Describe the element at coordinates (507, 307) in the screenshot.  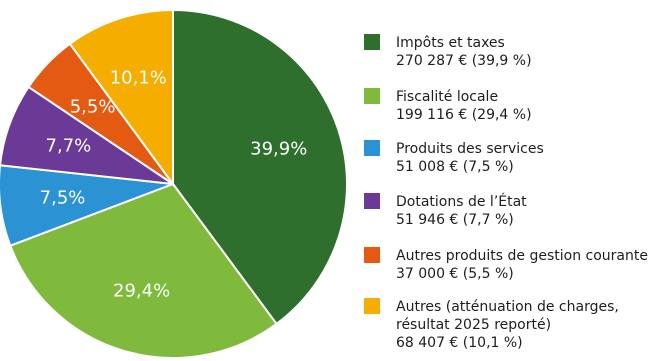
I see `legend-entry-text: Autres (atténuation de charges,` at that location.